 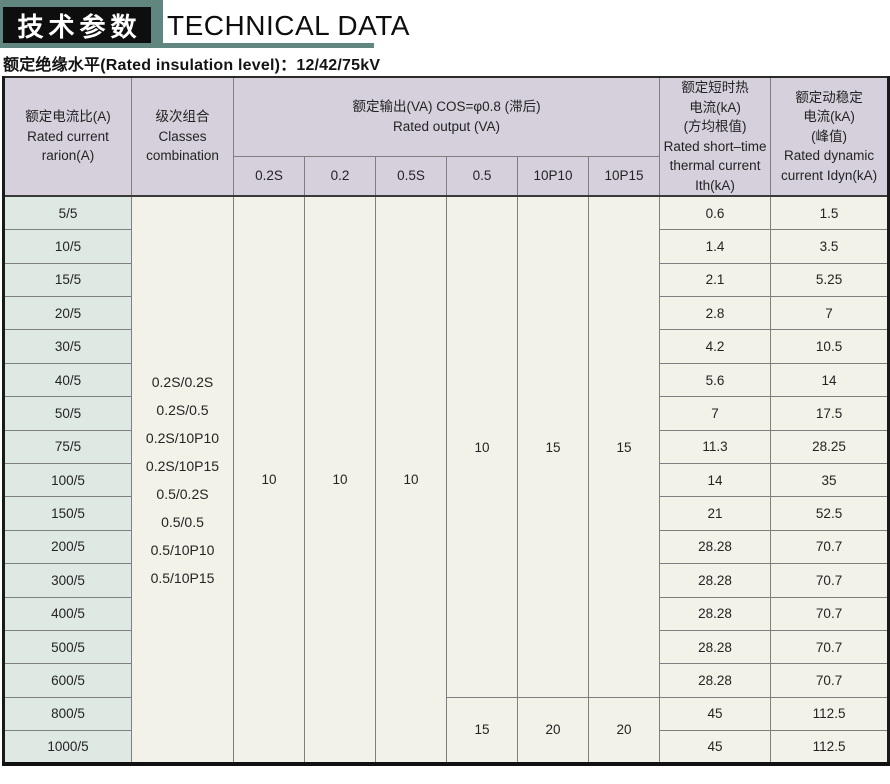 I want to click on ith-cell: 0.6, so click(x=715, y=213).